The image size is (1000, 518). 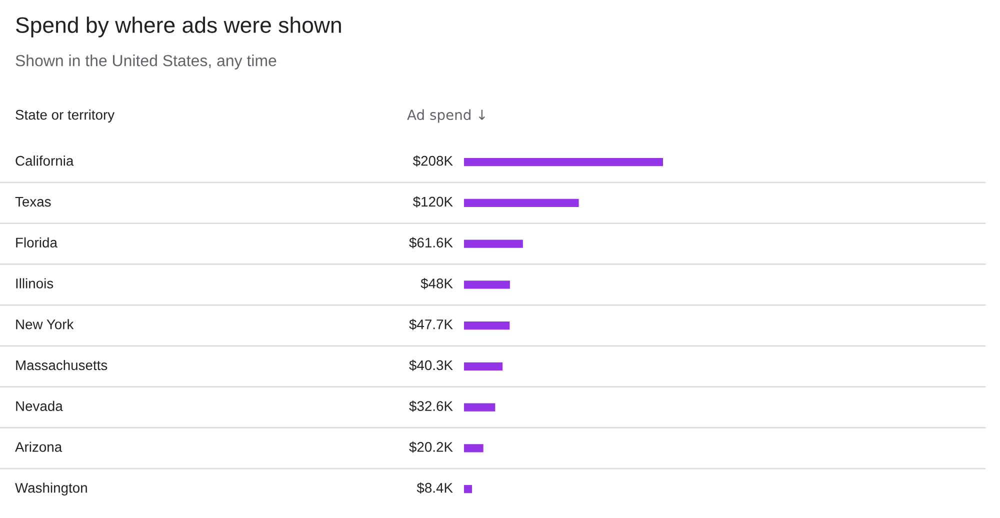 I want to click on data-label: $47.7K, so click(x=431, y=324).